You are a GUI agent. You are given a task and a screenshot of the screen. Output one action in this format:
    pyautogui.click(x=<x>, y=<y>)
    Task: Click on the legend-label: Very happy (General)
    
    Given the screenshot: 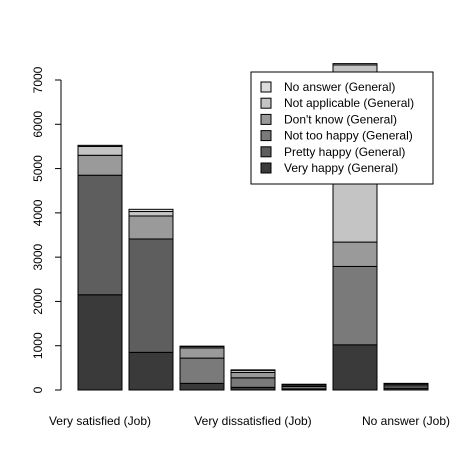 What is the action you would take?
    pyautogui.click(x=341, y=168)
    